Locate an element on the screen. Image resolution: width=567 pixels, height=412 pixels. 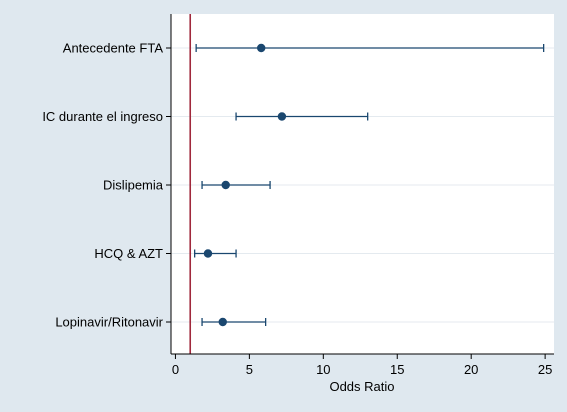
x-tick-label: 0 is located at coordinates (175, 369).